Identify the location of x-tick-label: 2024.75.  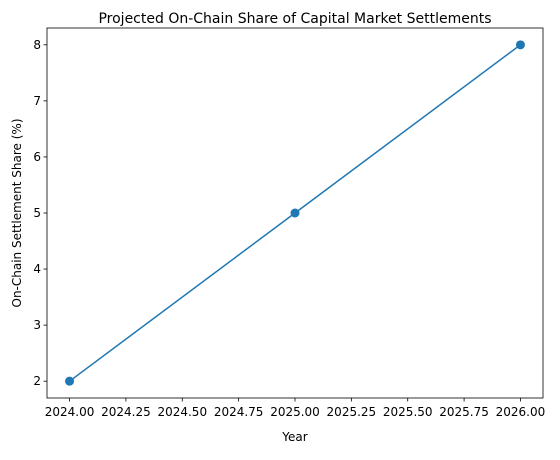
(239, 412).